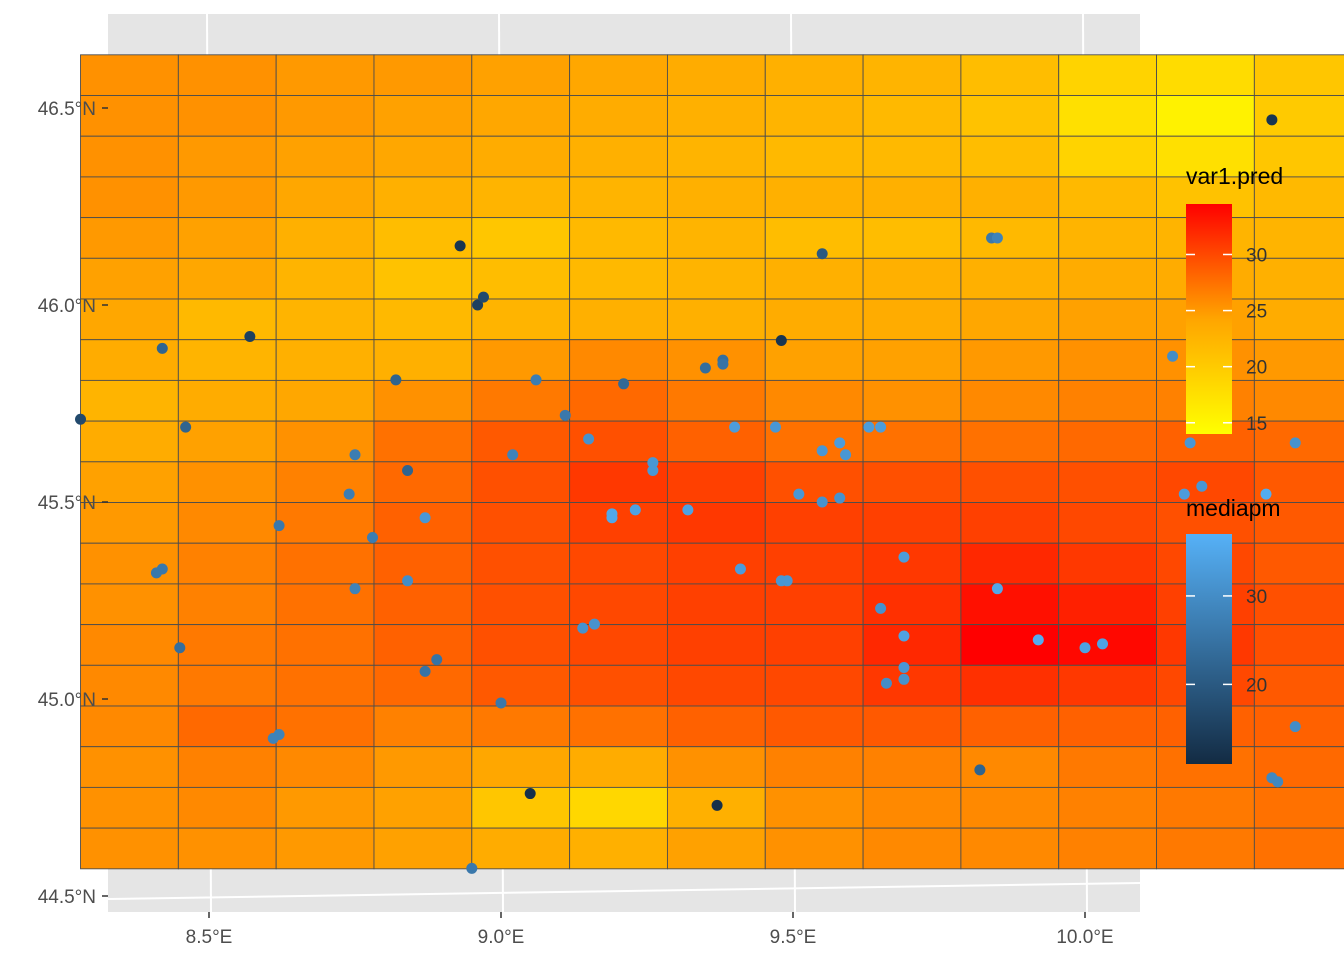  Describe the element at coordinates (1226, 340) in the screenshot. I see `colorbar-ticks-var1-pred: 15 20 25 30` at that location.